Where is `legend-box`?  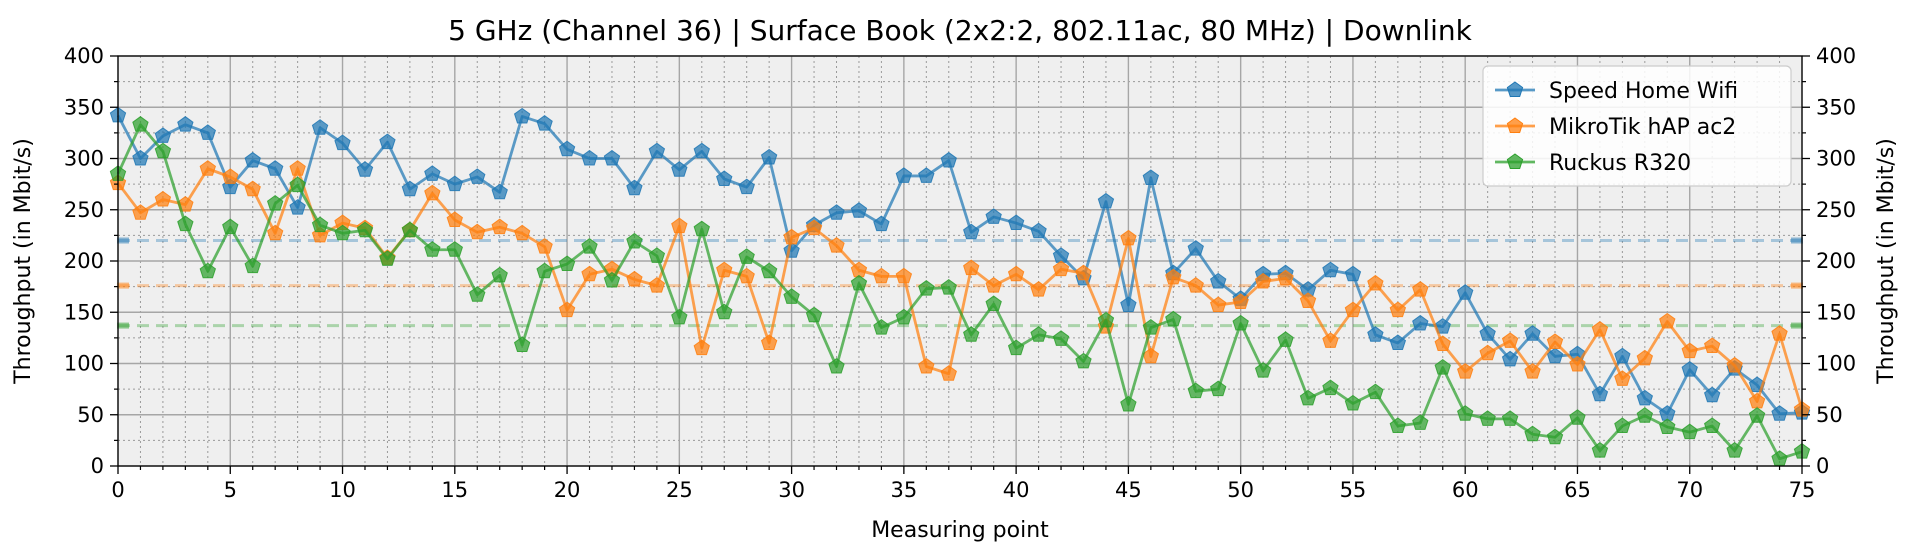 legend-box is located at coordinates (1637, 126).